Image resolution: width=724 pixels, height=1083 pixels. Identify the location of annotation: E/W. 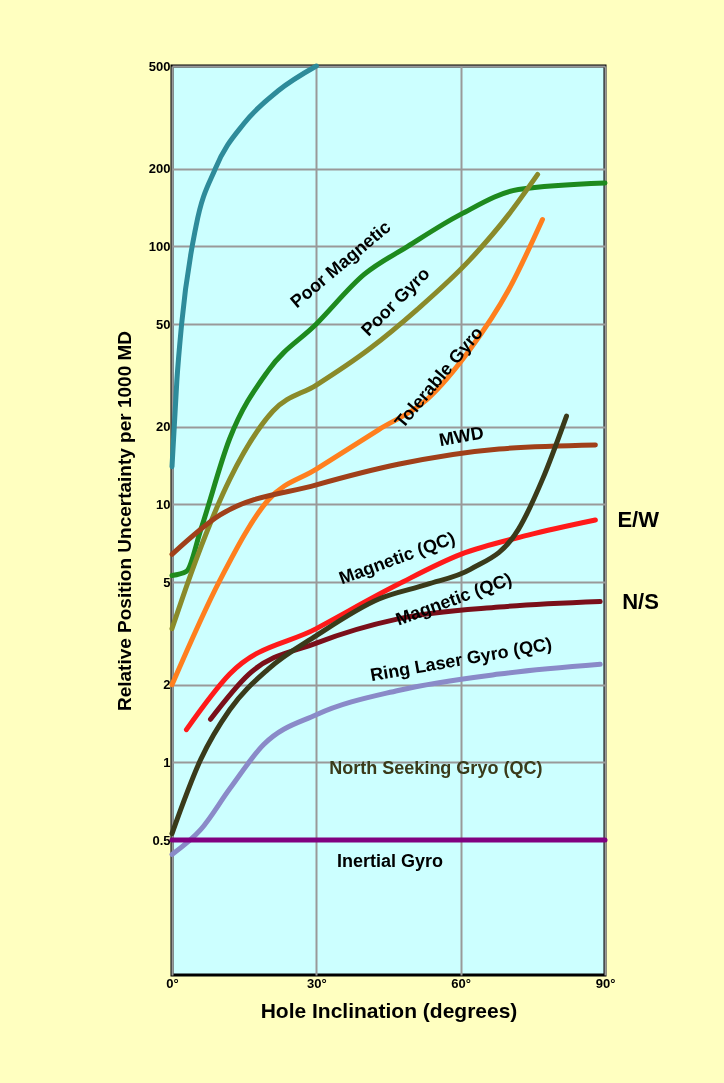
(638, 519).